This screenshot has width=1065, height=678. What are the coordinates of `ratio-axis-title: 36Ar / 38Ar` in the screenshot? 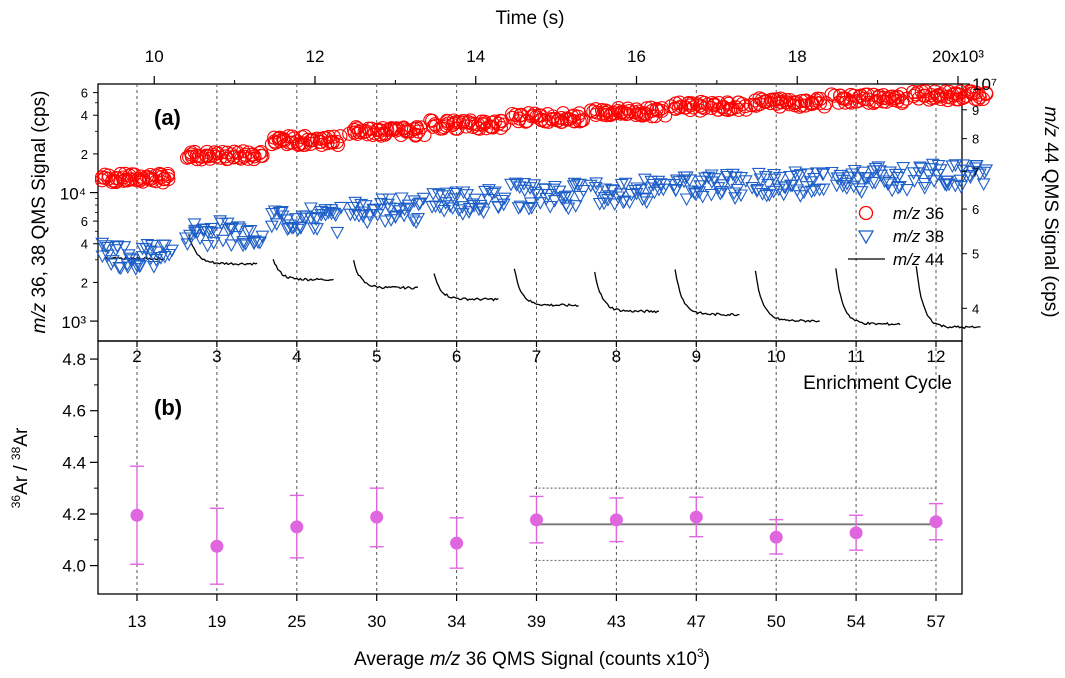 It's located at (20, 467).